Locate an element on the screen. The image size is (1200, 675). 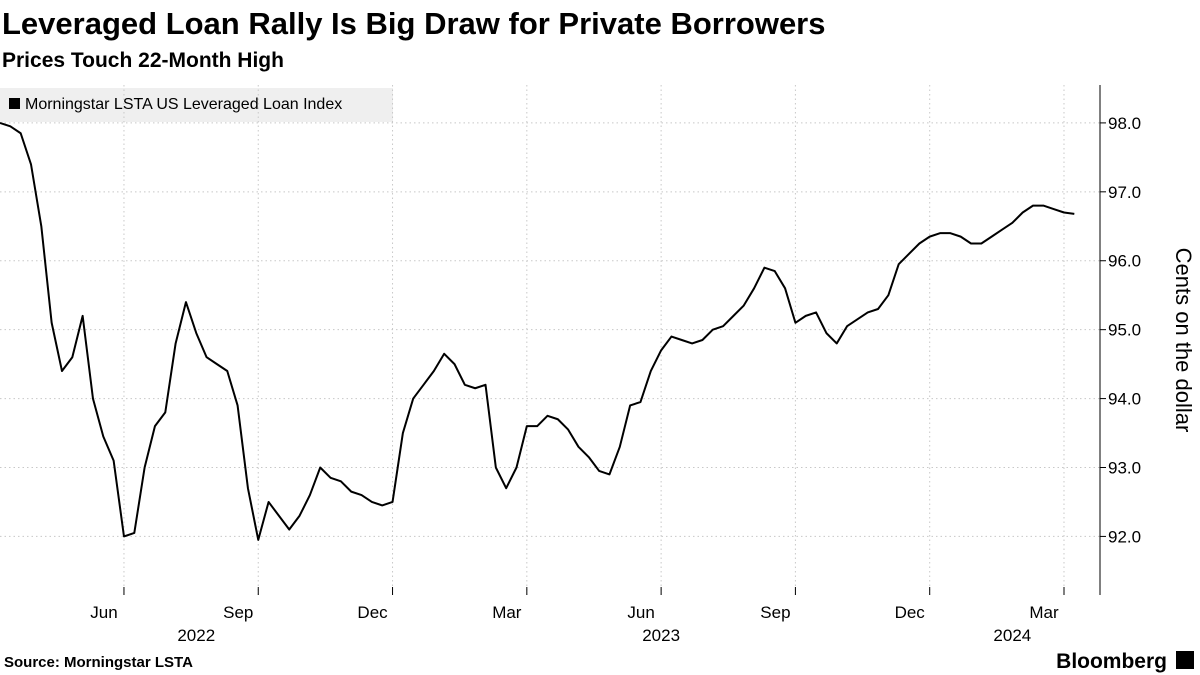
source: Source: Morningstar LSTA is located at coordinates (98, 662).